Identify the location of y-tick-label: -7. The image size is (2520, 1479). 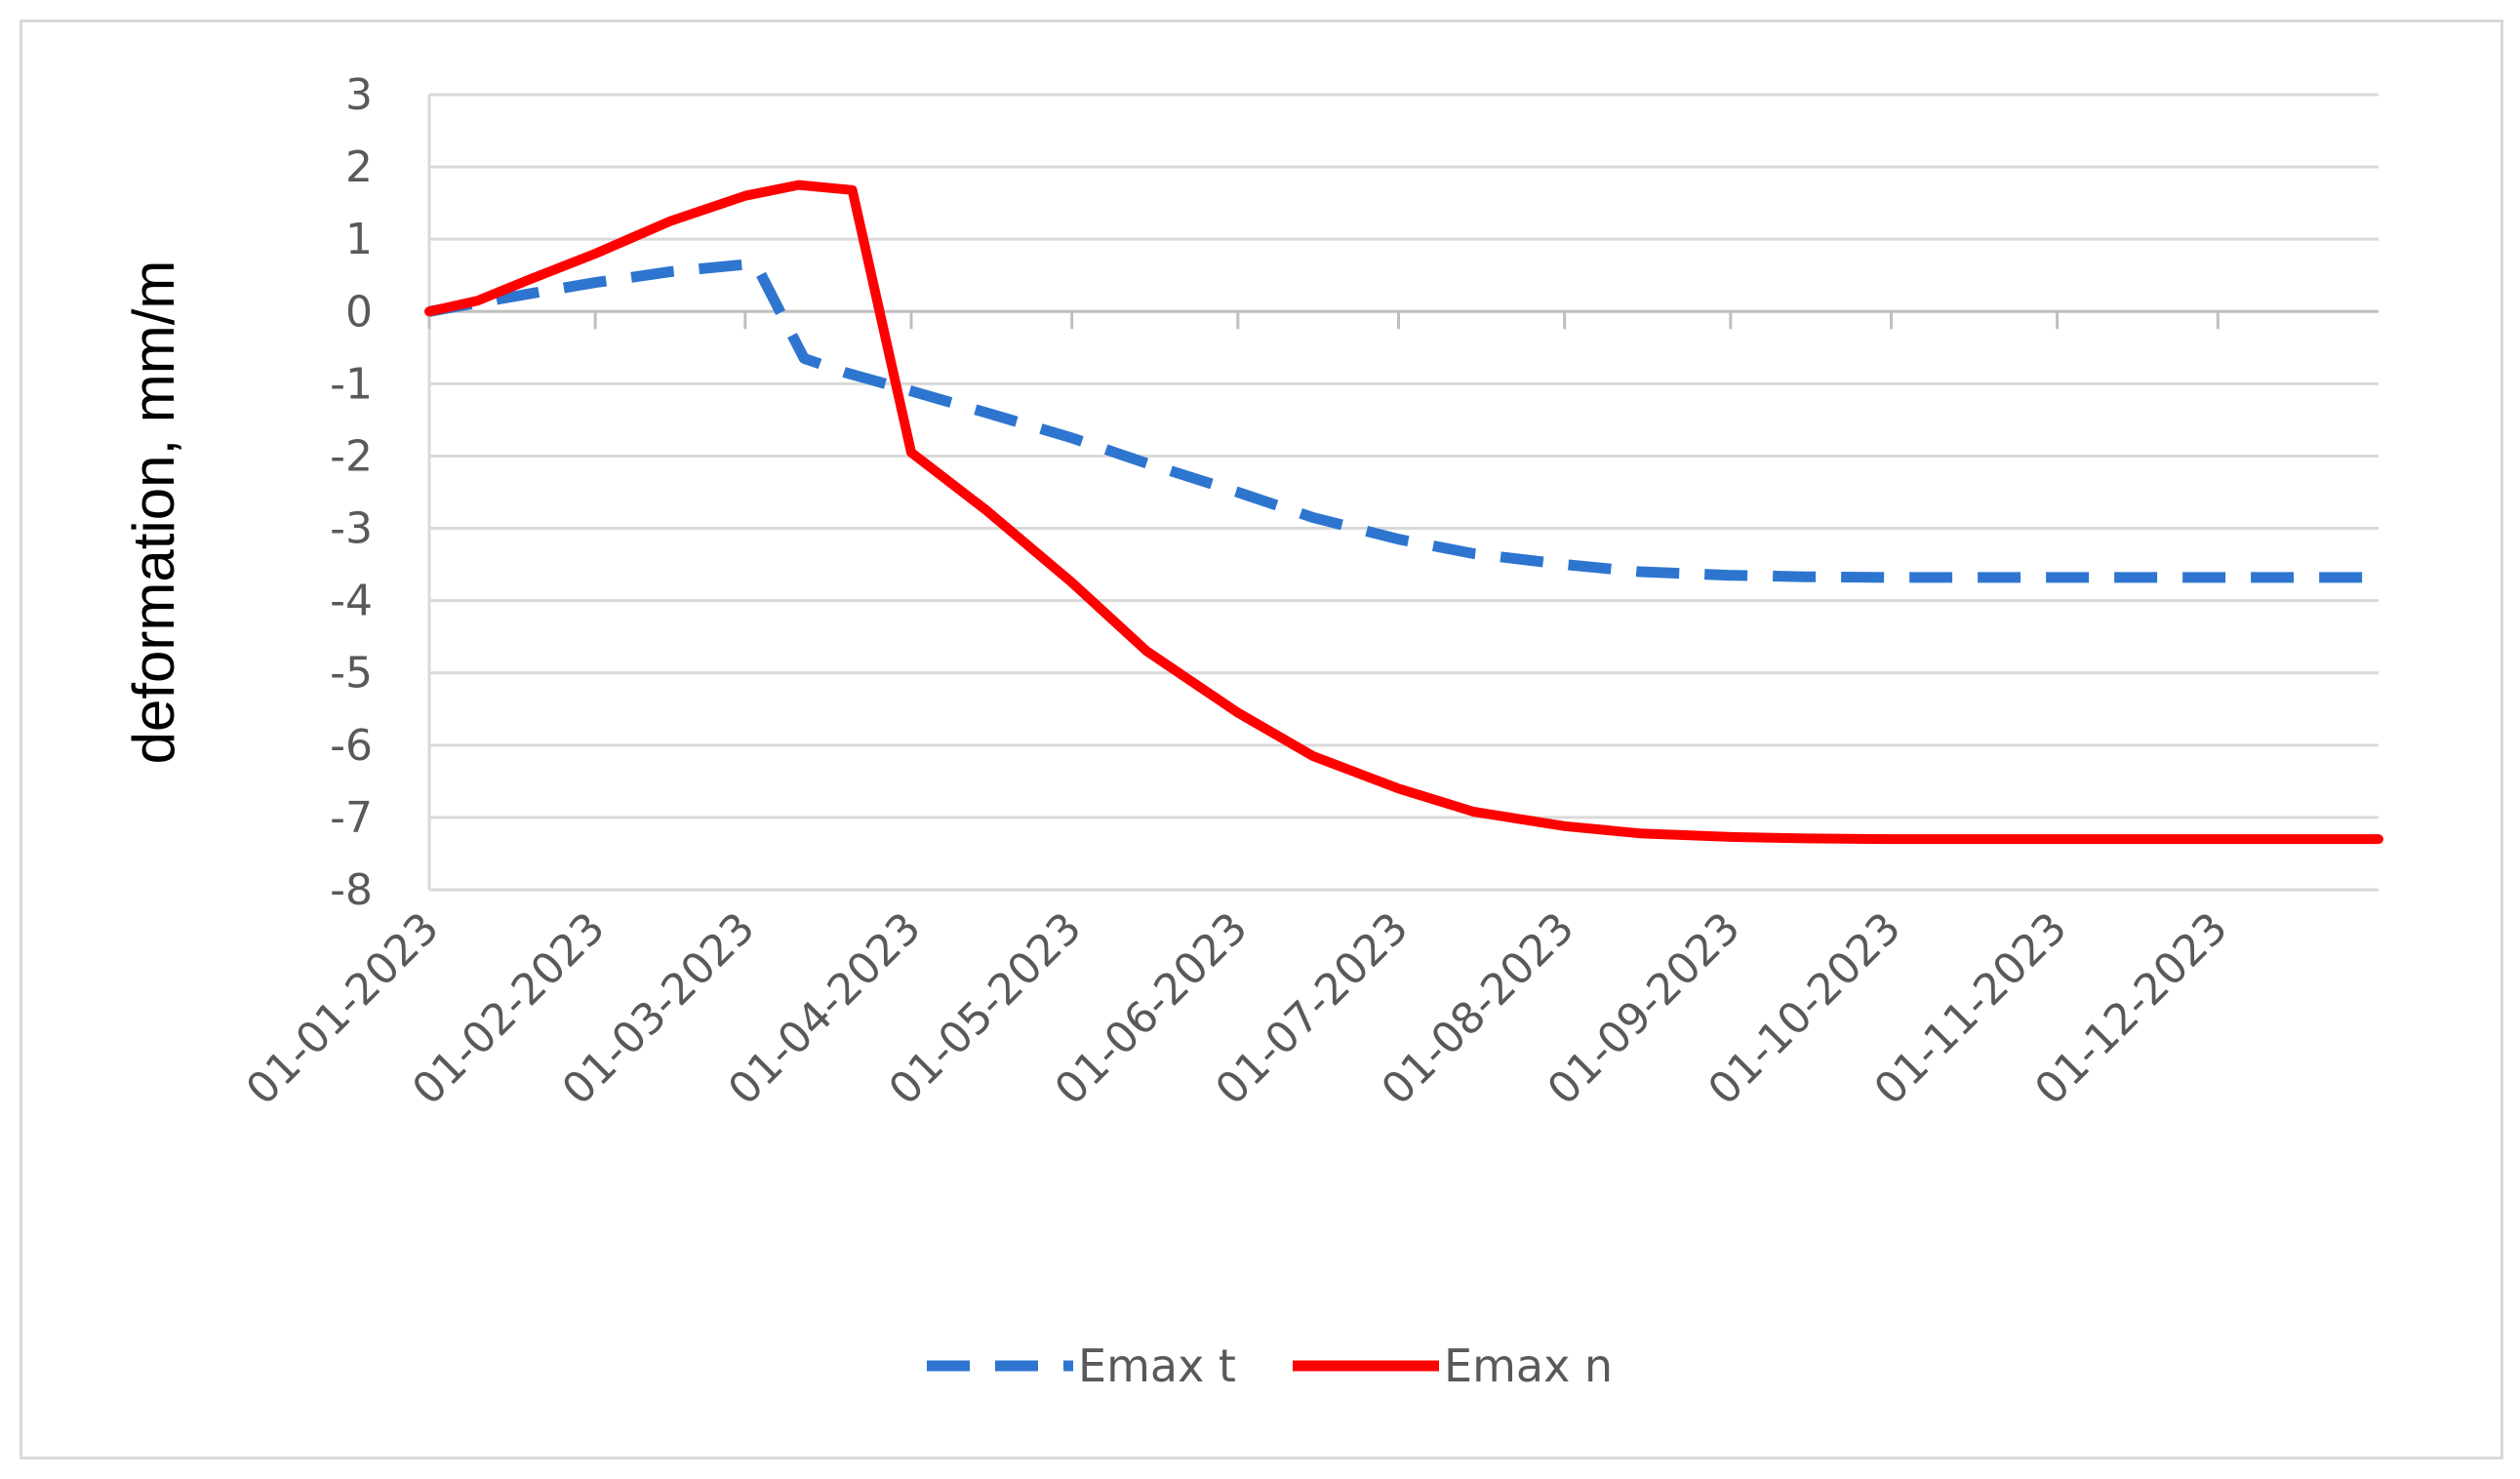
(351, 818).